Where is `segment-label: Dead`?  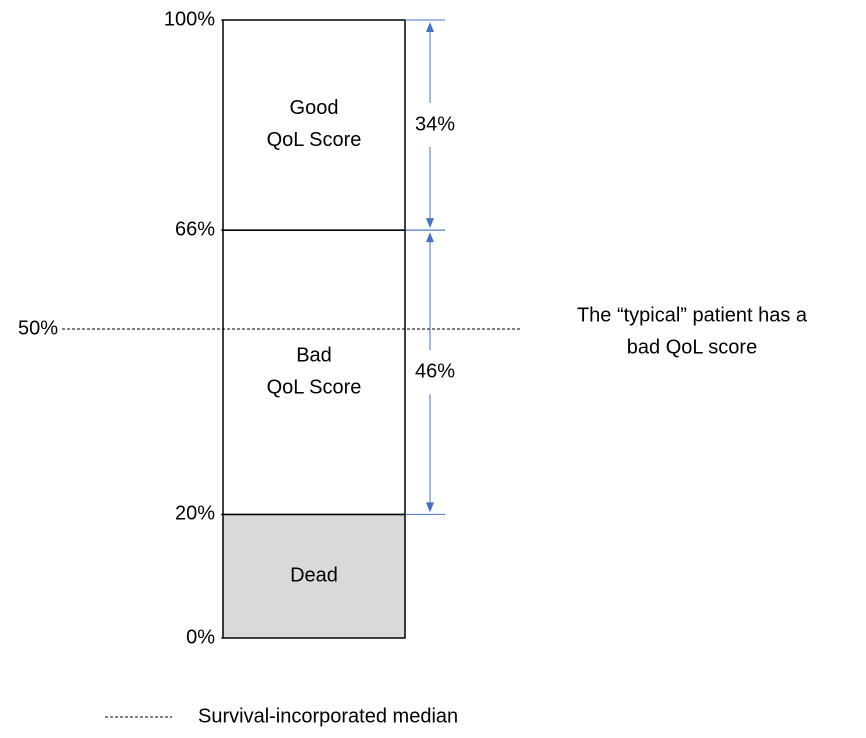
segment-label: Dead is located at coordinates (314, 575).